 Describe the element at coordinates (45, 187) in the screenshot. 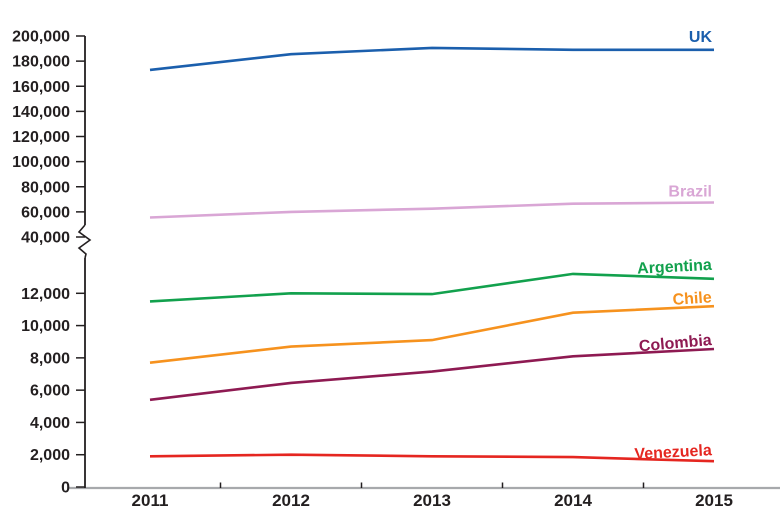

I see `y-tick-label: 80,000` at that location.